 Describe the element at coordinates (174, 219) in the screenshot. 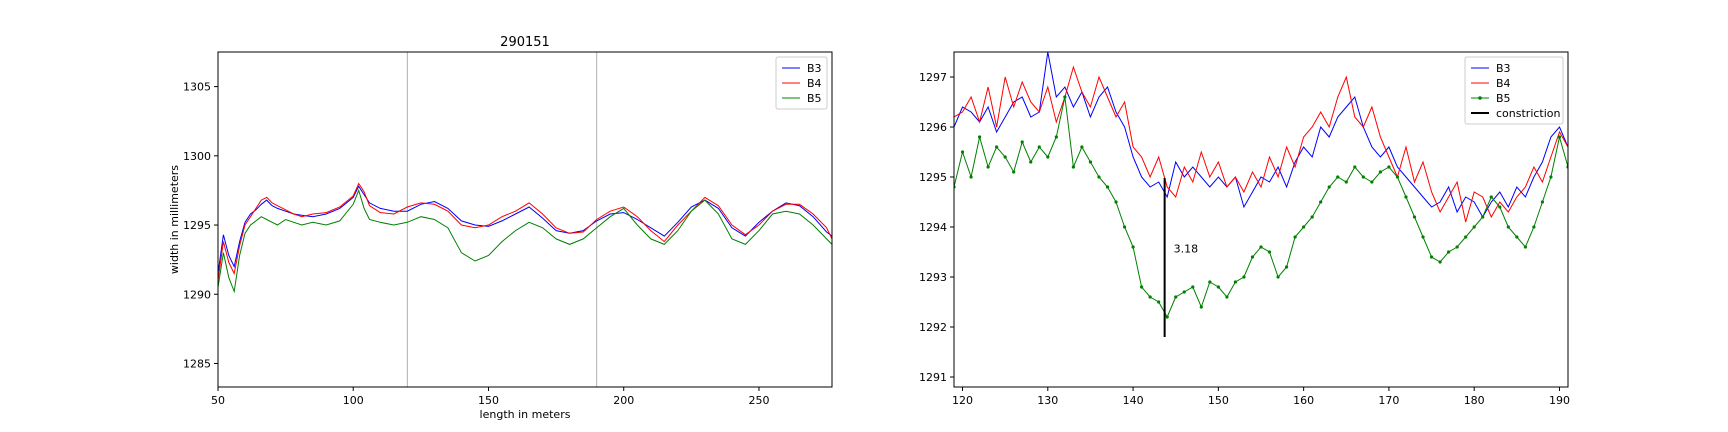

I see `y-axis-label: width in millimeters` at that location.